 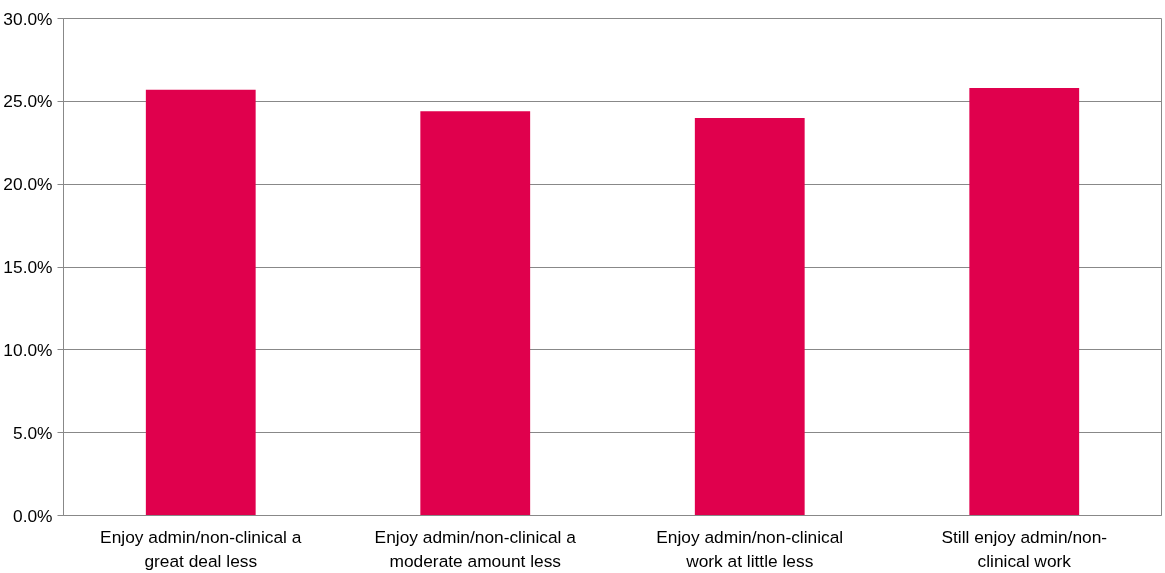 I want to click on x-tick-label: Enjoy admin/non-clinical work at little less, so click(x=750, y=548).